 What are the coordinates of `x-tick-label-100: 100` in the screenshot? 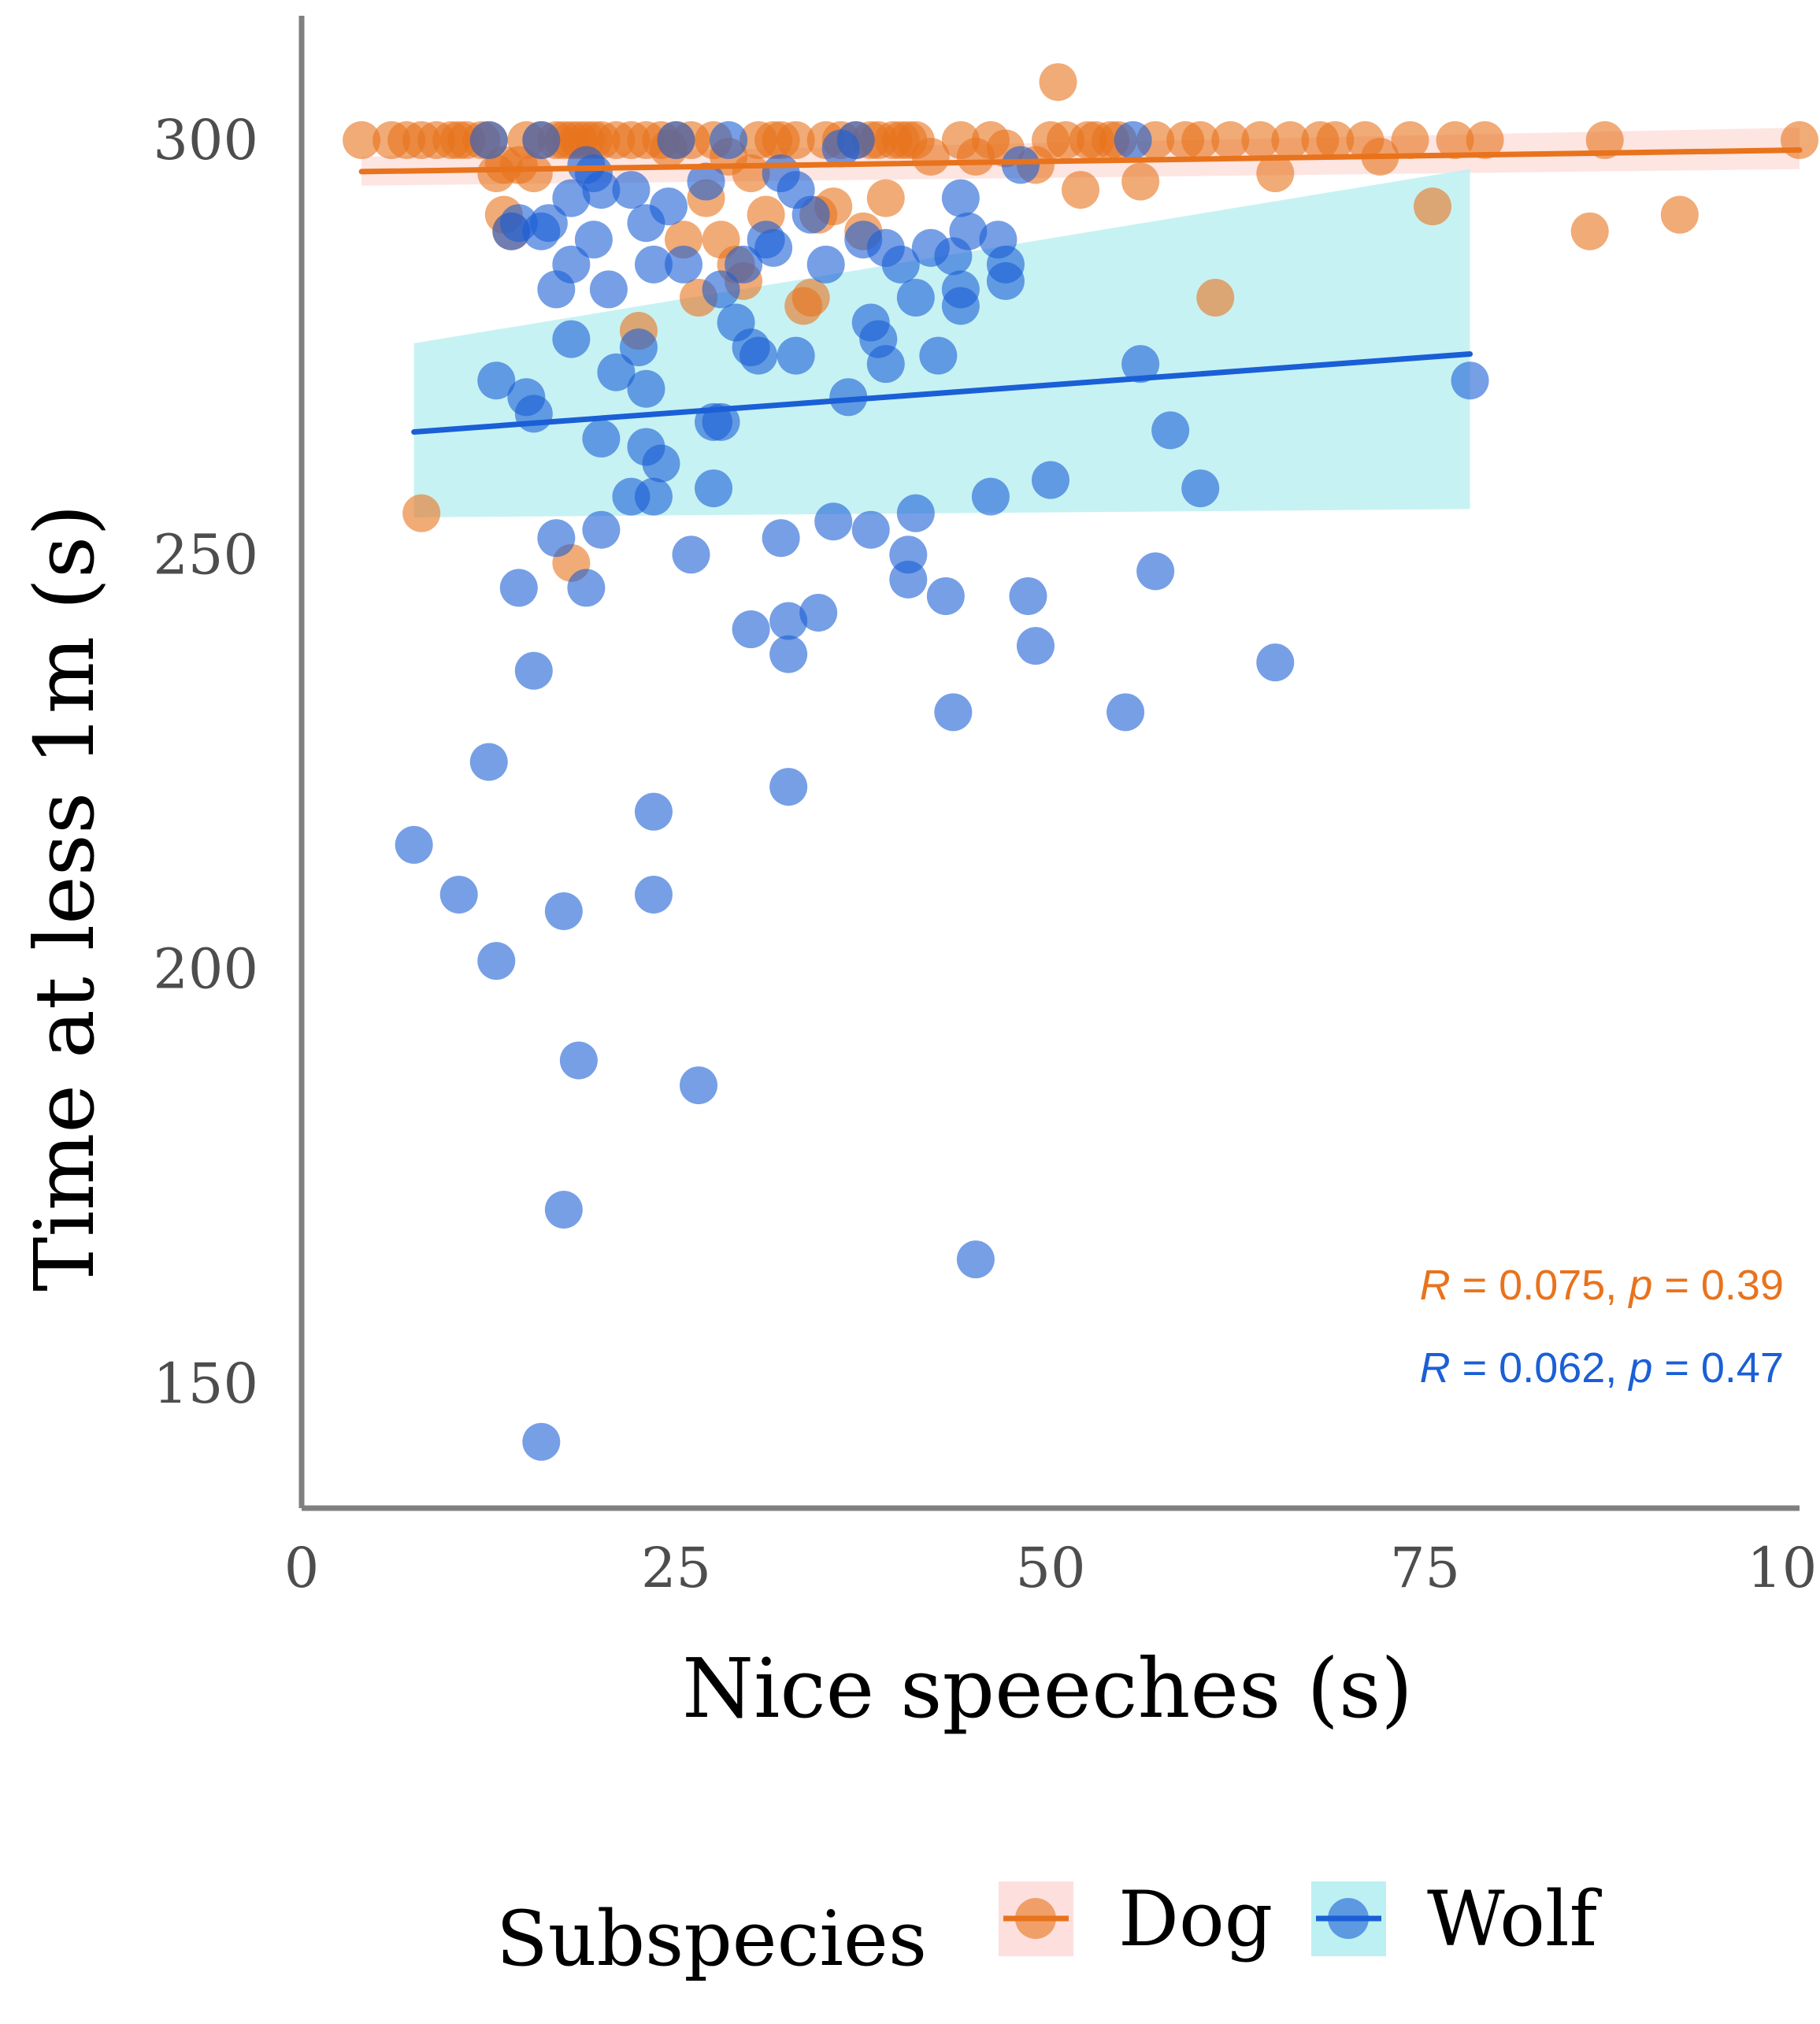 It's located at (1784, 1568).